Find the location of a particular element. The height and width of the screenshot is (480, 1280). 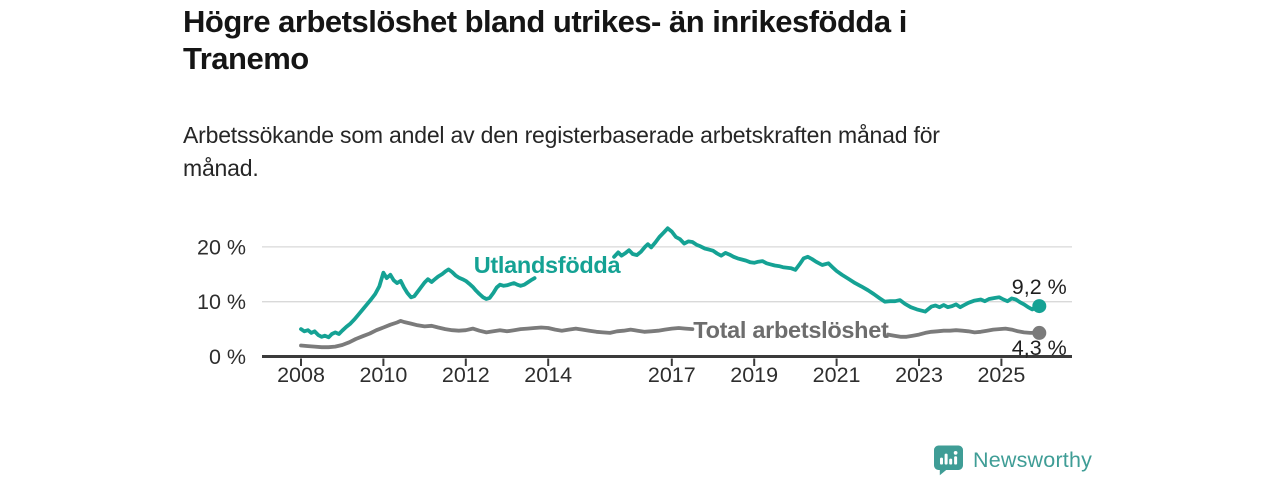

y-tick-label-10: 10 % is located at coordinates (221, 302).